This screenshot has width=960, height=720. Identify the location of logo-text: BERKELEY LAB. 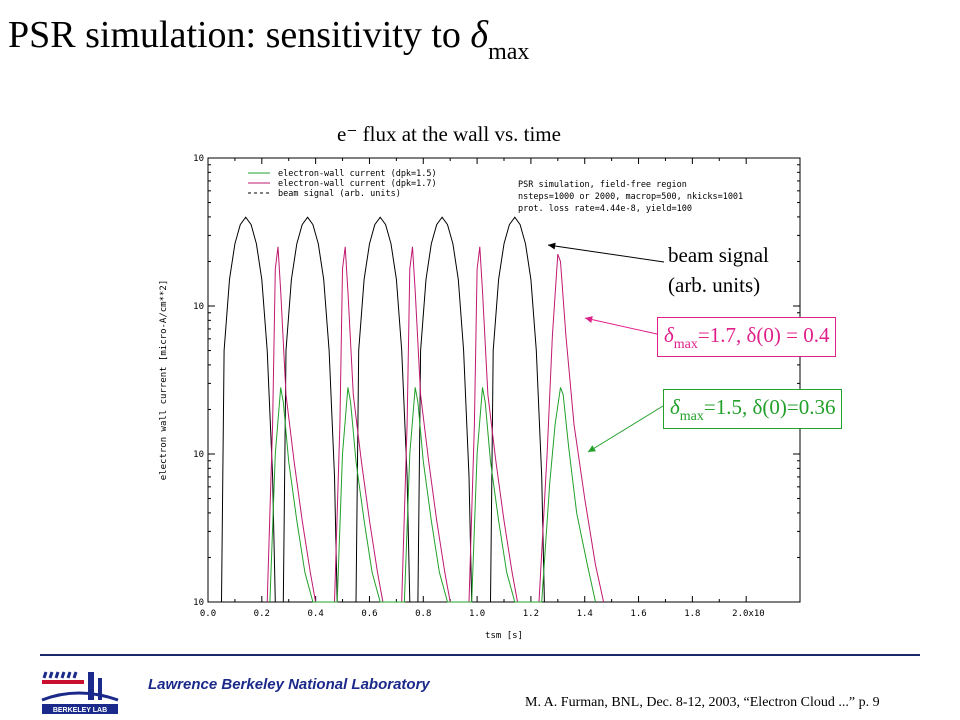
(80, 710).